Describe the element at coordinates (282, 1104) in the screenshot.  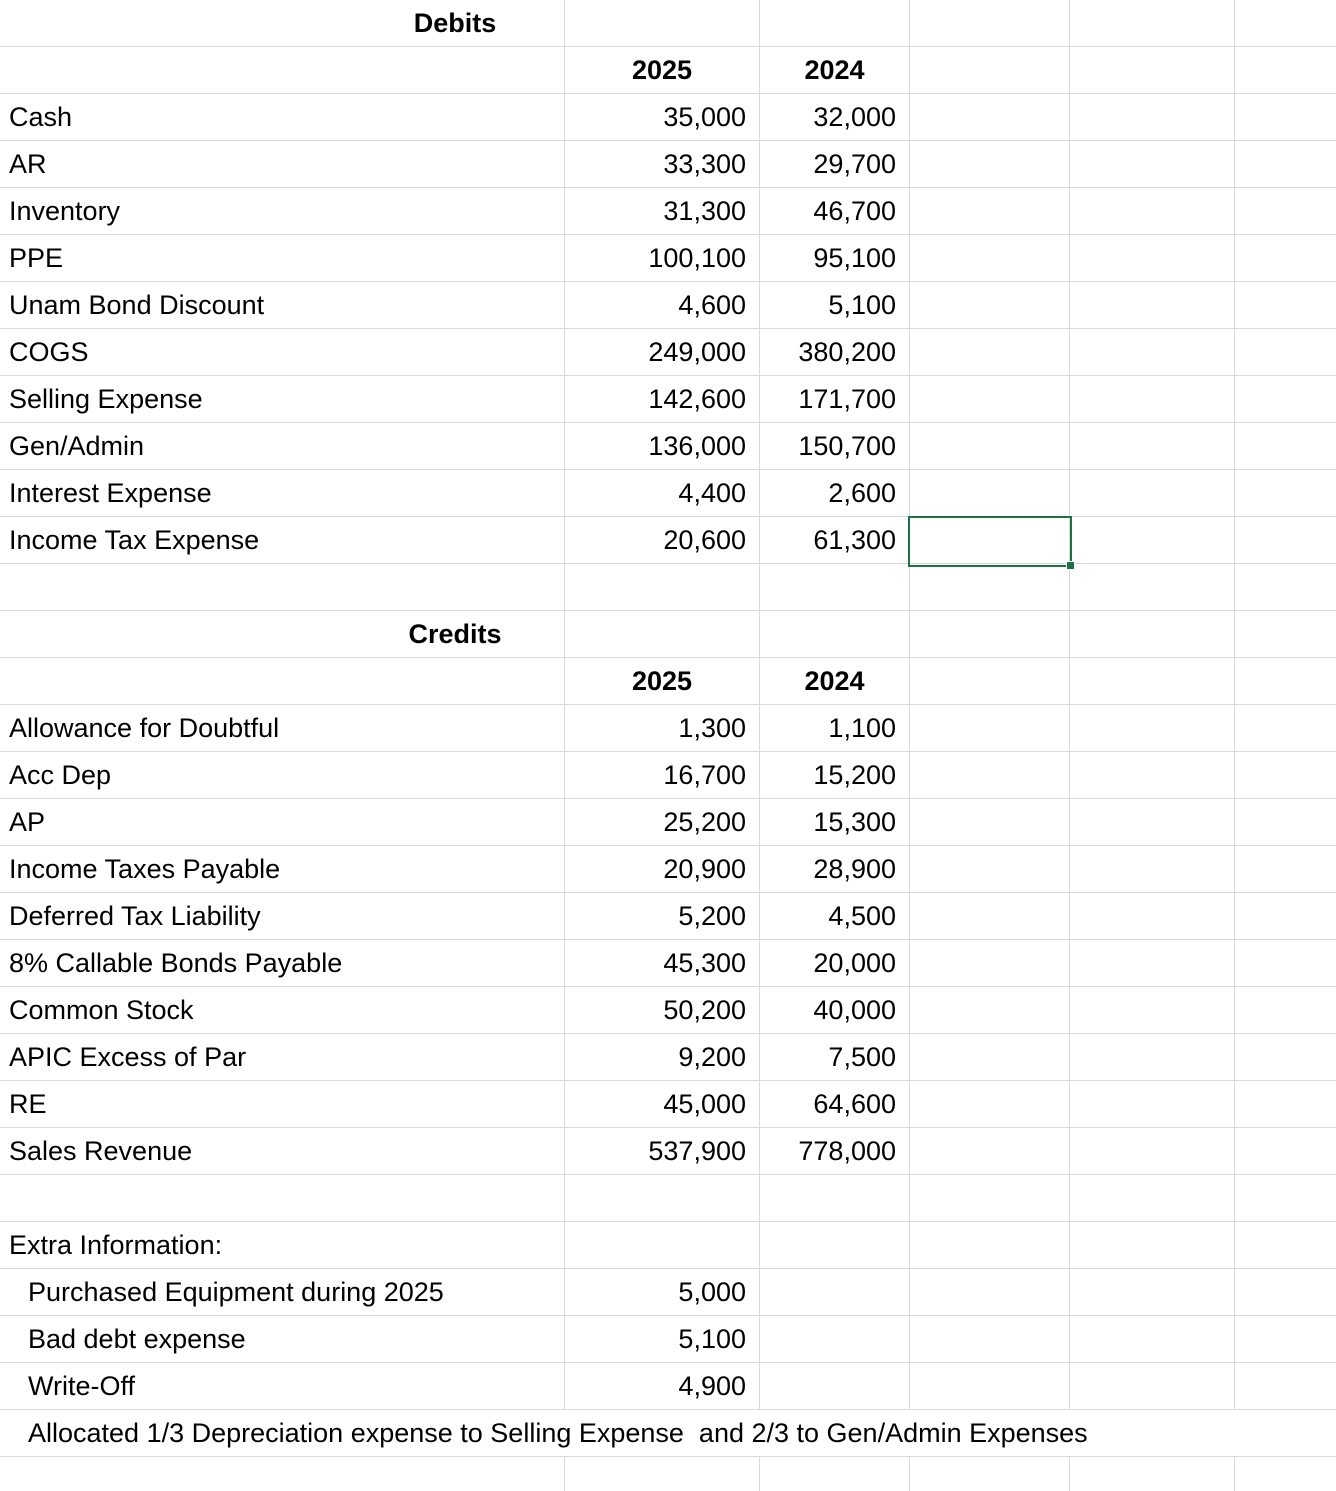
I see `account-label-cell: RE` at that location.